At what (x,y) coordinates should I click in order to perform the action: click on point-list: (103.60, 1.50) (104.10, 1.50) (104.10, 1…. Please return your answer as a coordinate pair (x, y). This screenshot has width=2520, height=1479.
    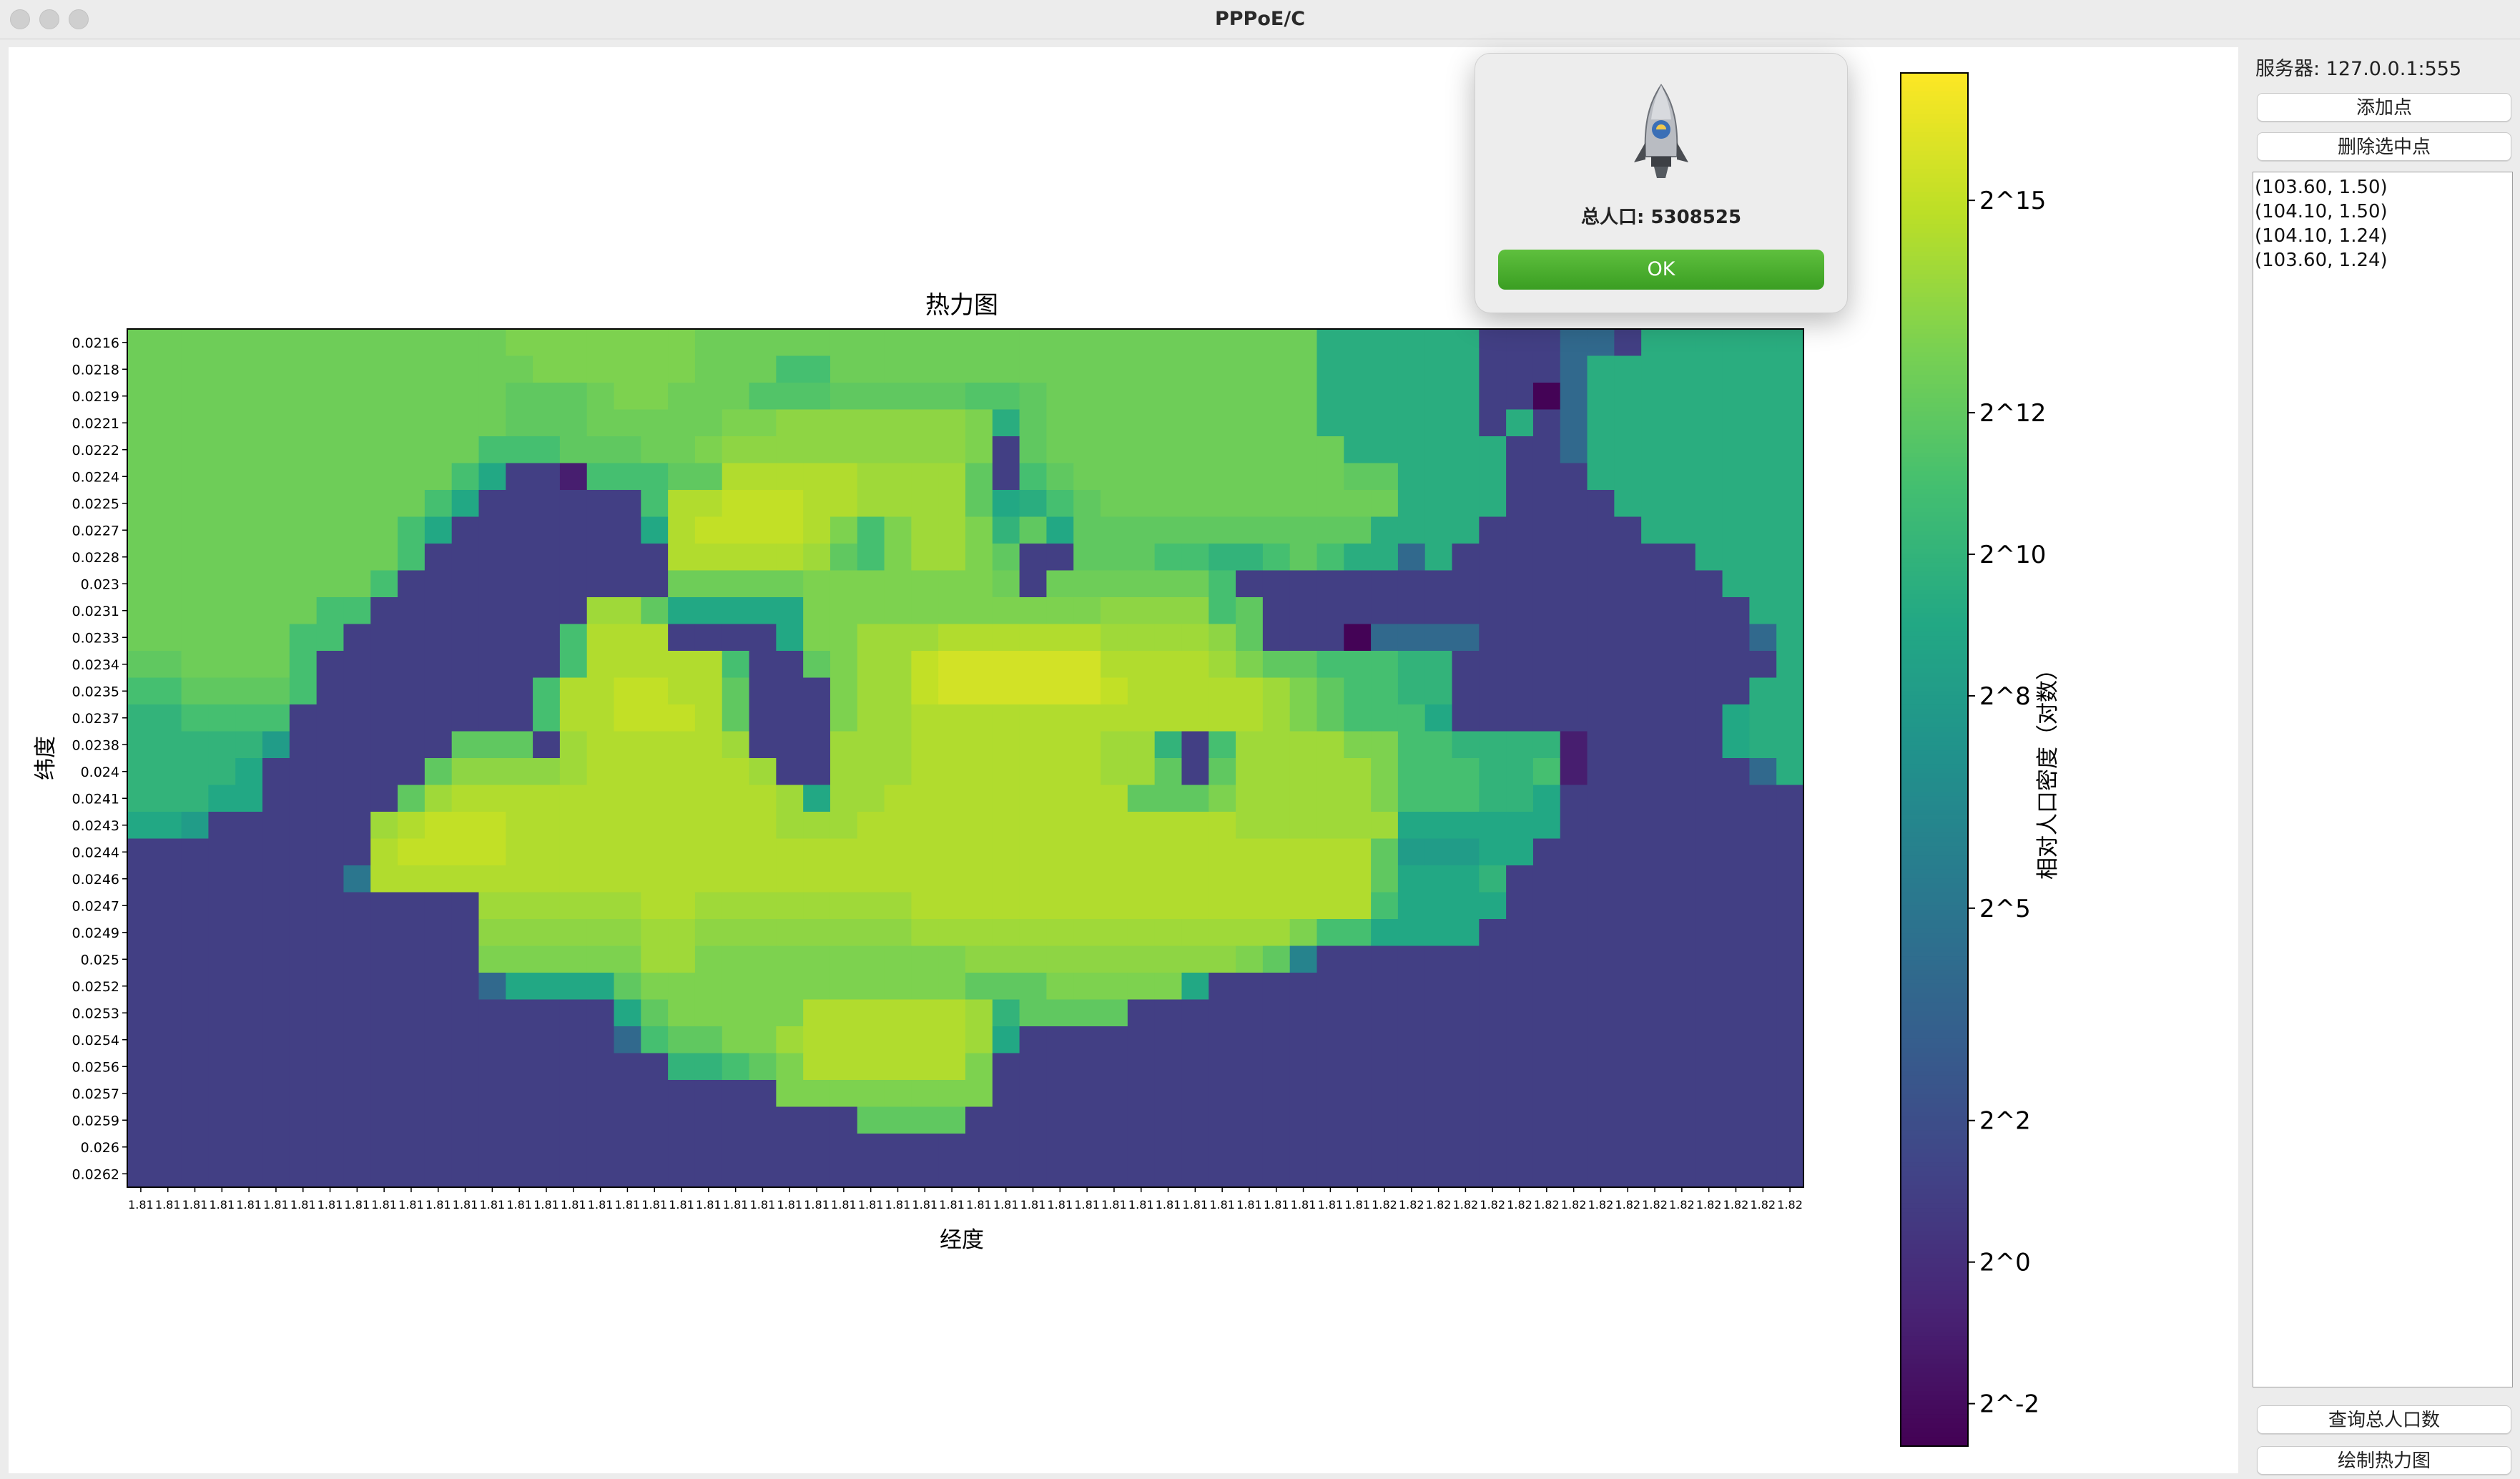
    Looking at the image, I should click on (2383, 779).